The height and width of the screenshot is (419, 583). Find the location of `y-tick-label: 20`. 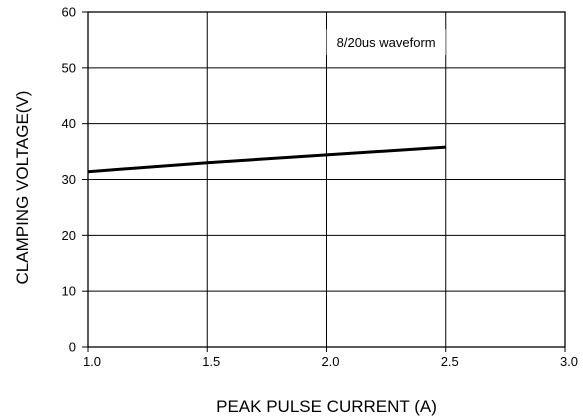

y-tick-label: 20 is located at coordinates (69, 235).